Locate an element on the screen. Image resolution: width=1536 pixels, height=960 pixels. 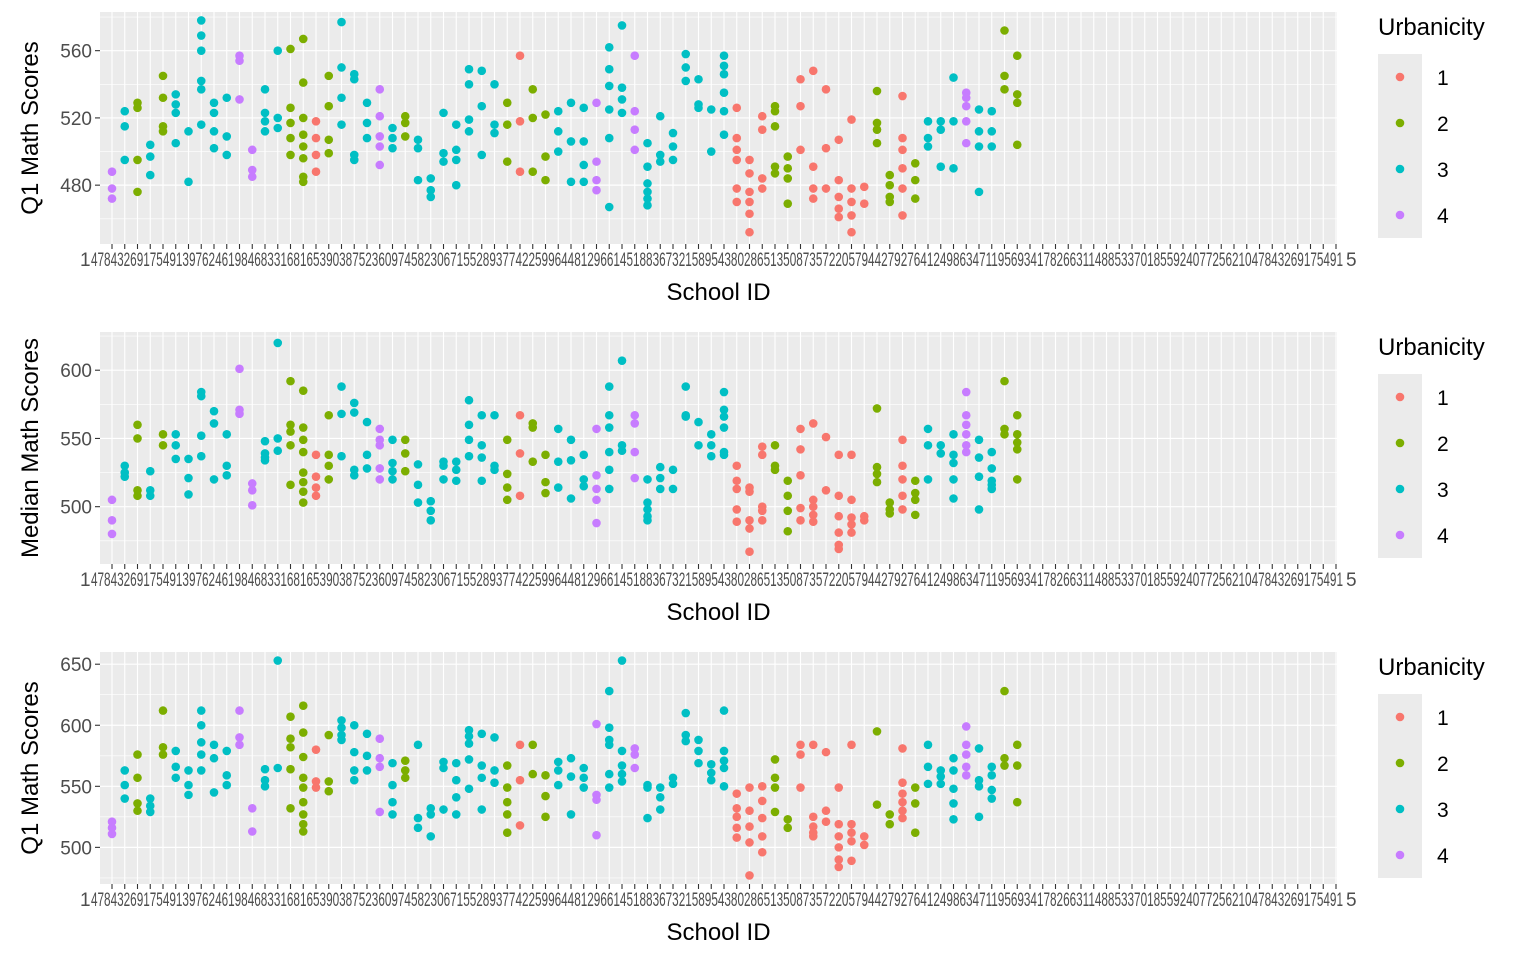
y-tick-label: 550 is located at coordinates (76, 439).